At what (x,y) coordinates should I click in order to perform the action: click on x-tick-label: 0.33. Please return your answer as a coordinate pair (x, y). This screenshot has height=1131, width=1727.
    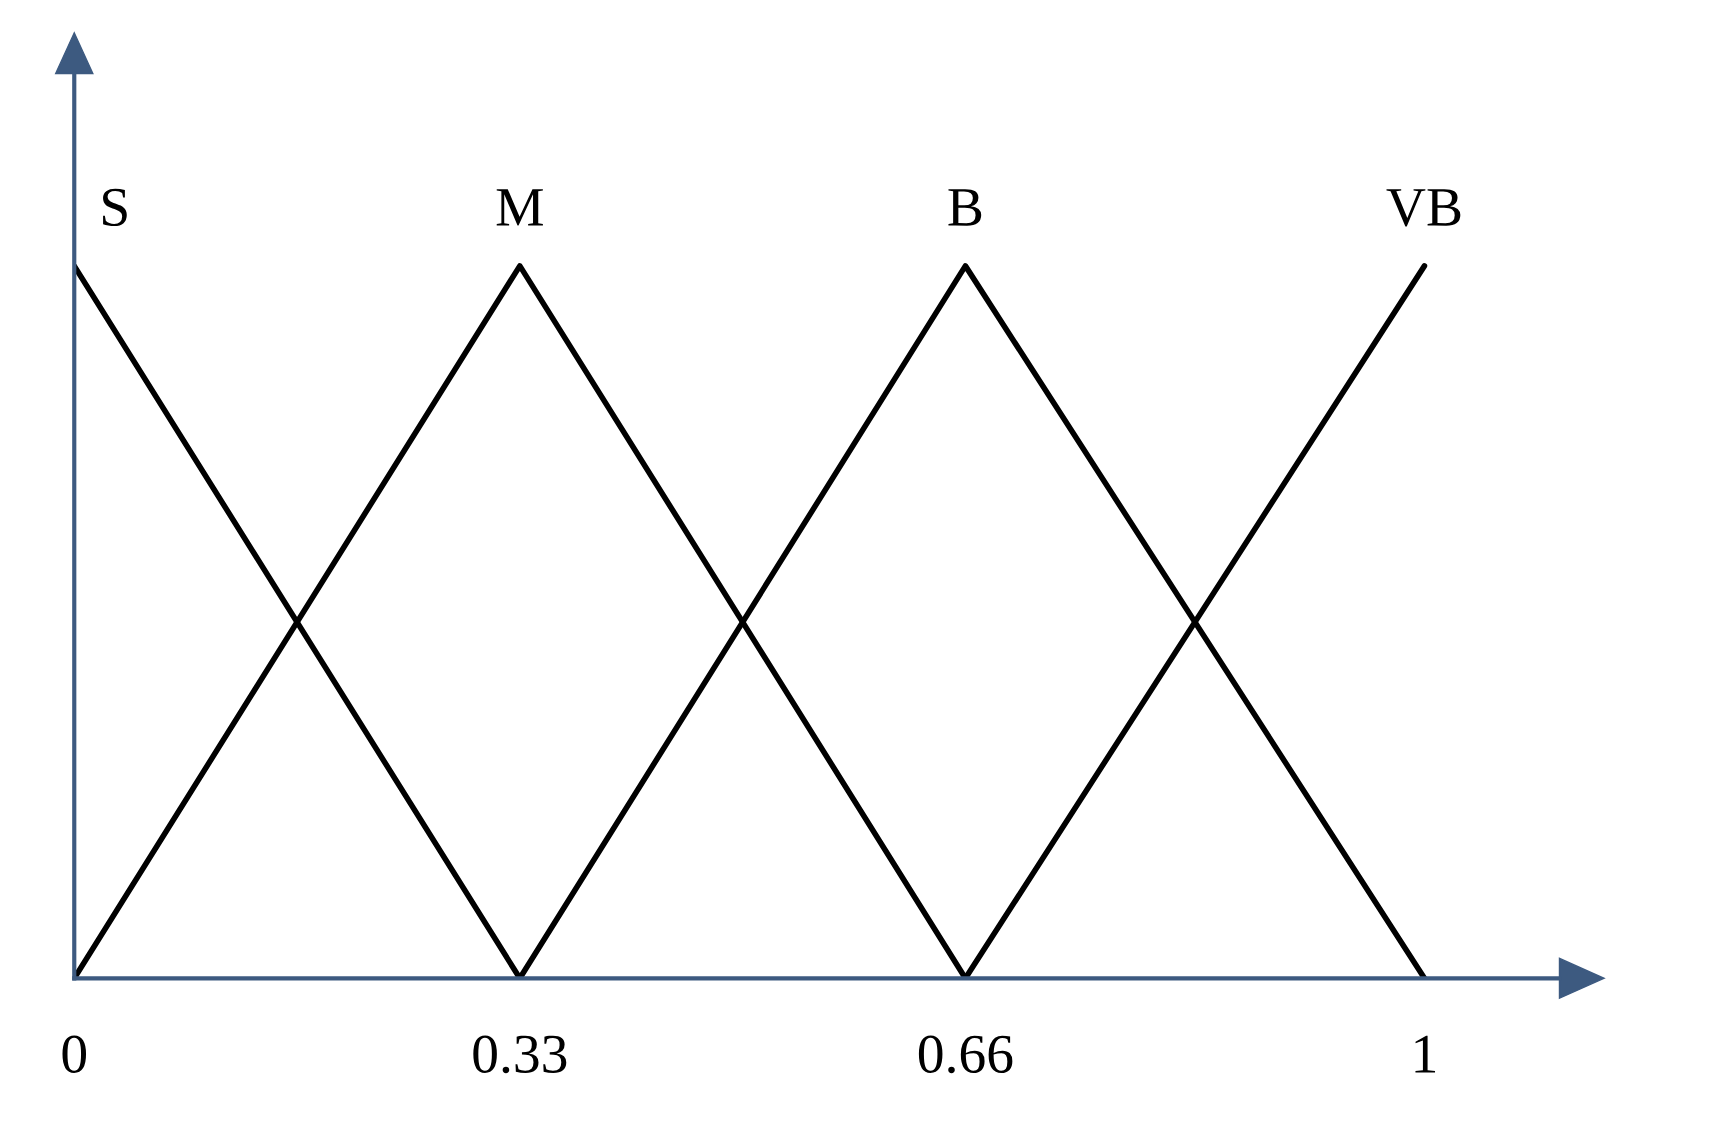
    Looking at the image, I should click on (520, 1054).